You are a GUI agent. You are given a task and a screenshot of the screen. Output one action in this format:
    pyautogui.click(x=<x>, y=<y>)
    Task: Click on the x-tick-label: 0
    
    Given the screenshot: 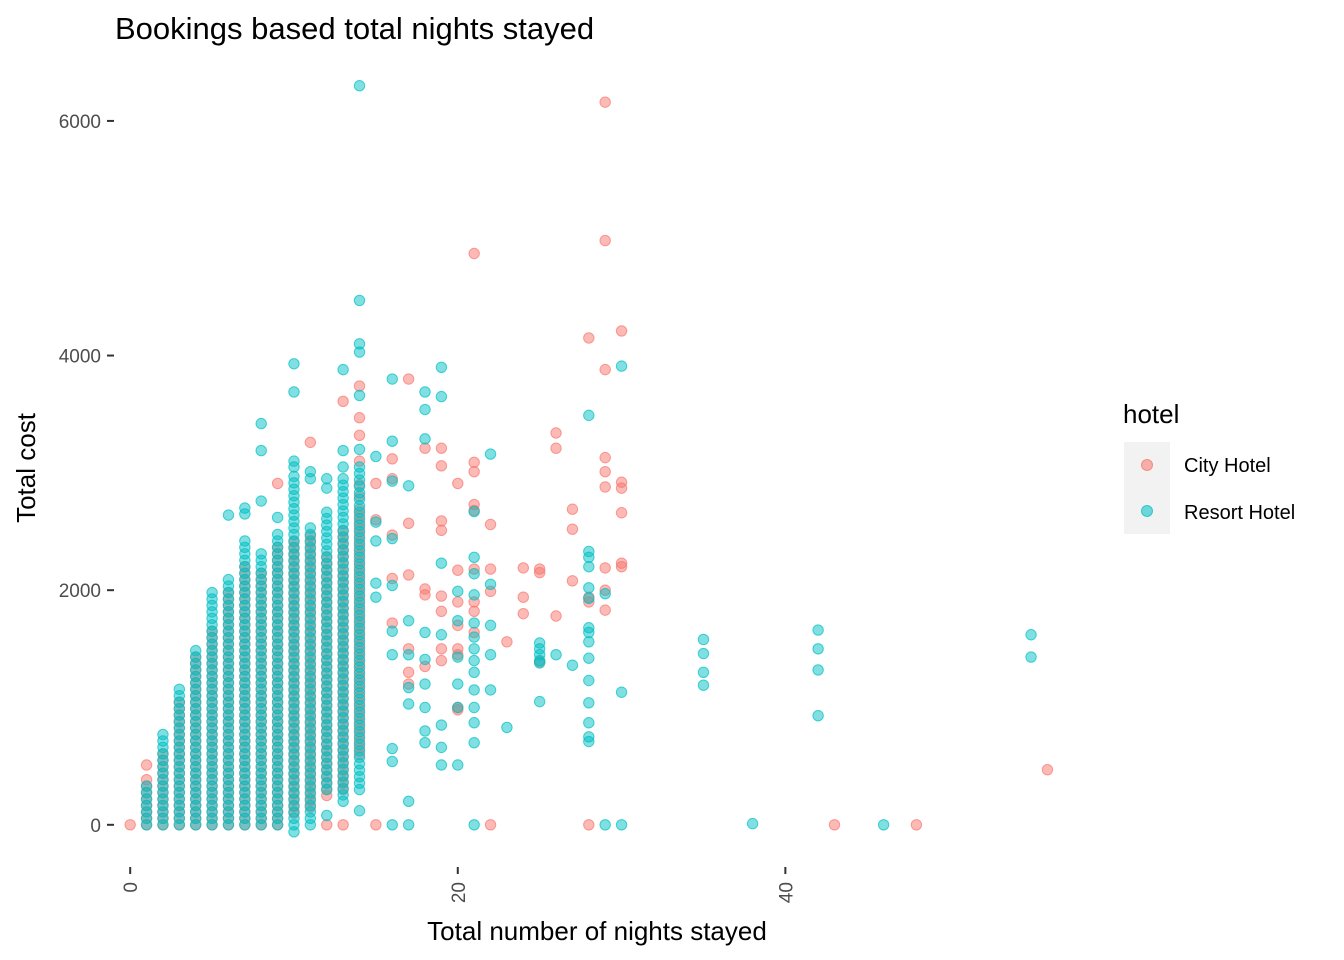 What is the action you would take?
    pyautogui.click(x=131, y=887)
    